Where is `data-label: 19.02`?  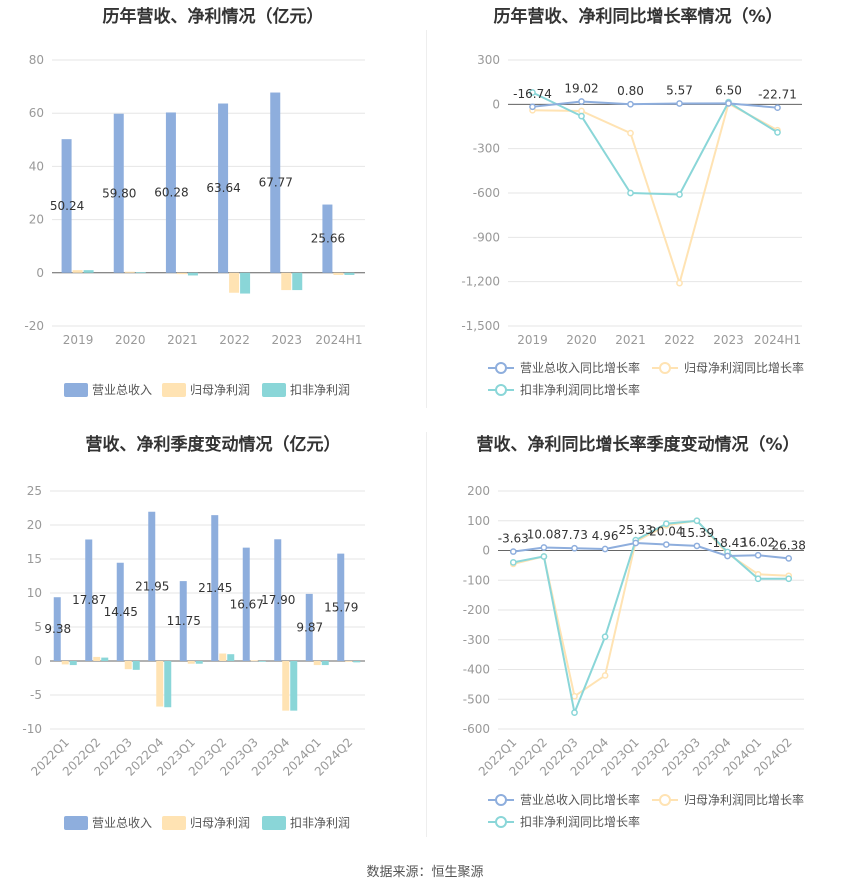 data-label: 19.02 is located at coordinates (581, 89).